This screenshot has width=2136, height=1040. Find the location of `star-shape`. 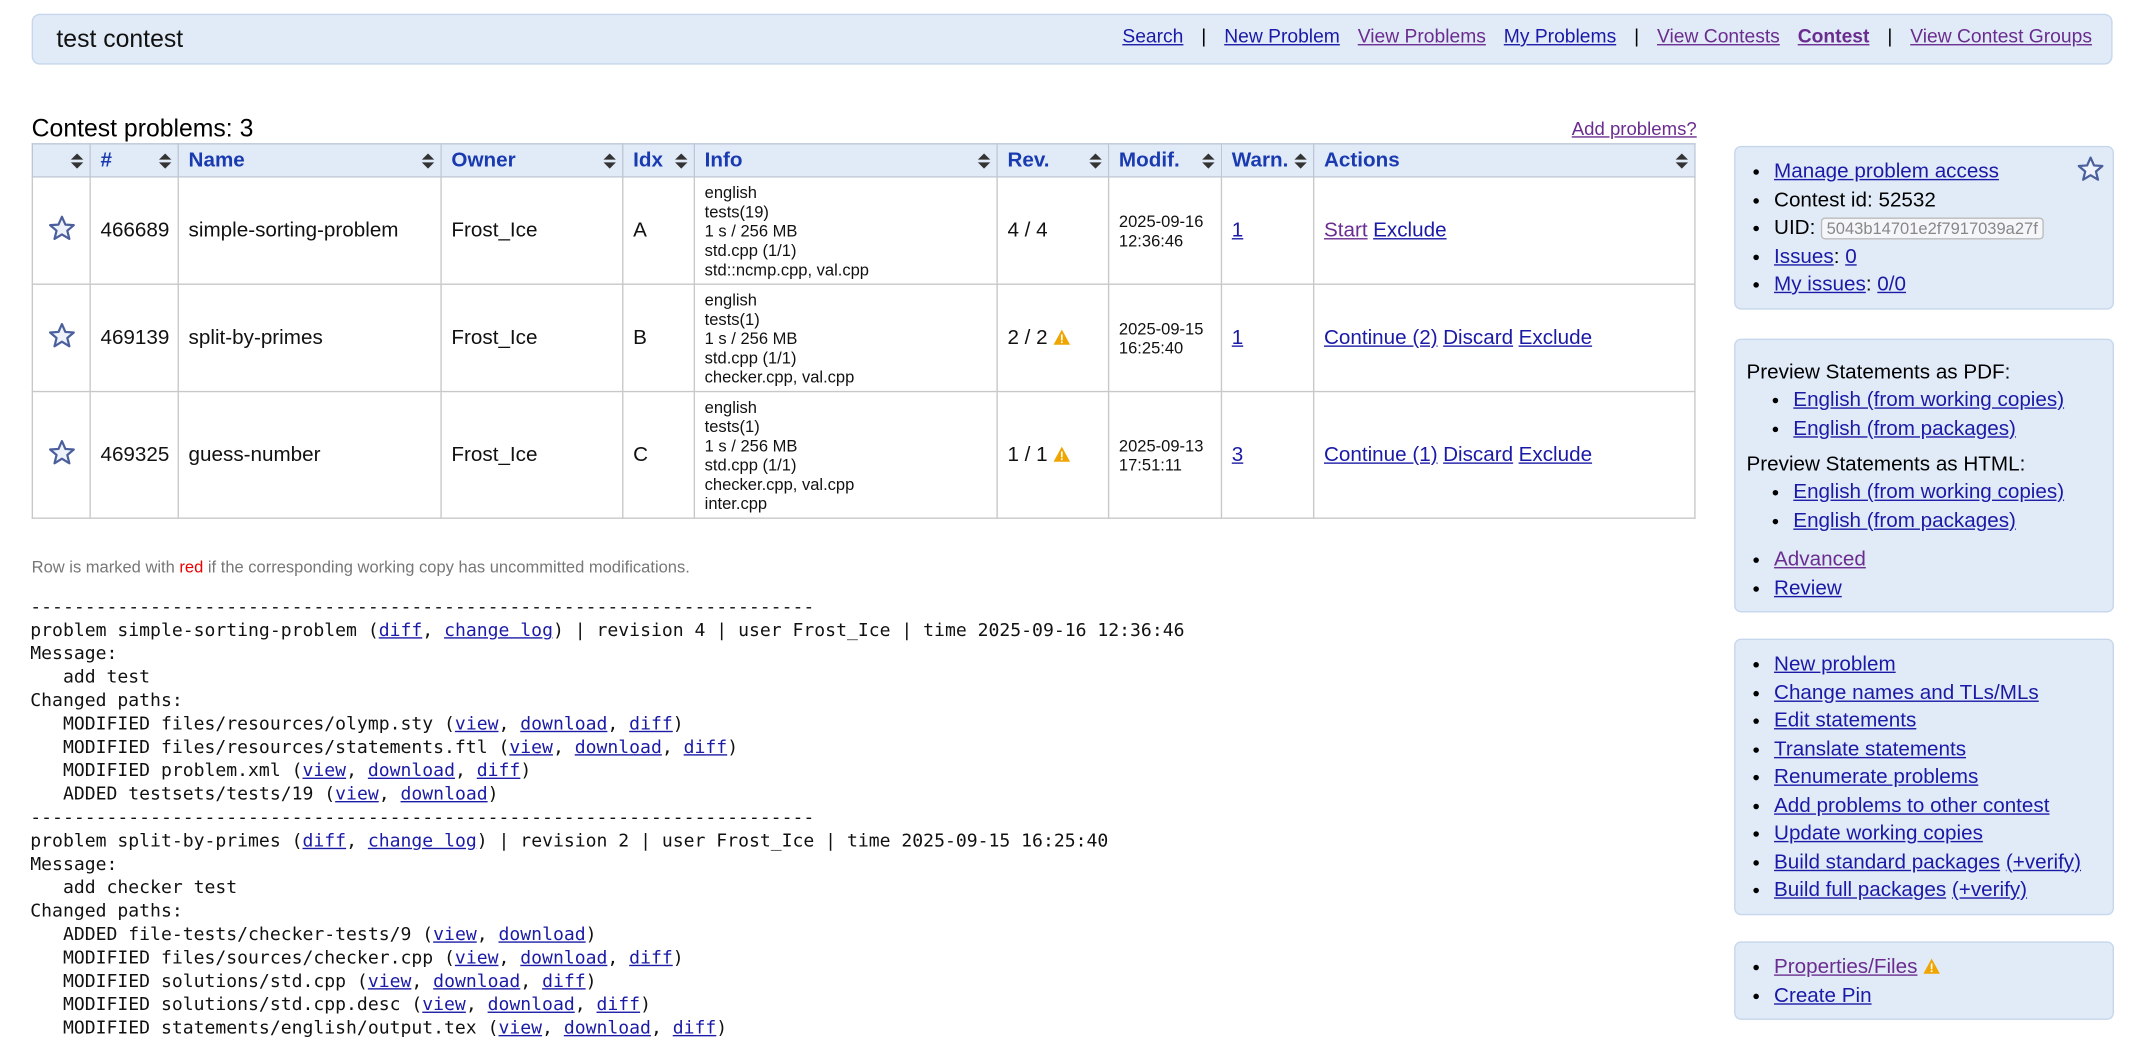

star-shape is located at coordinates (2090, 168).